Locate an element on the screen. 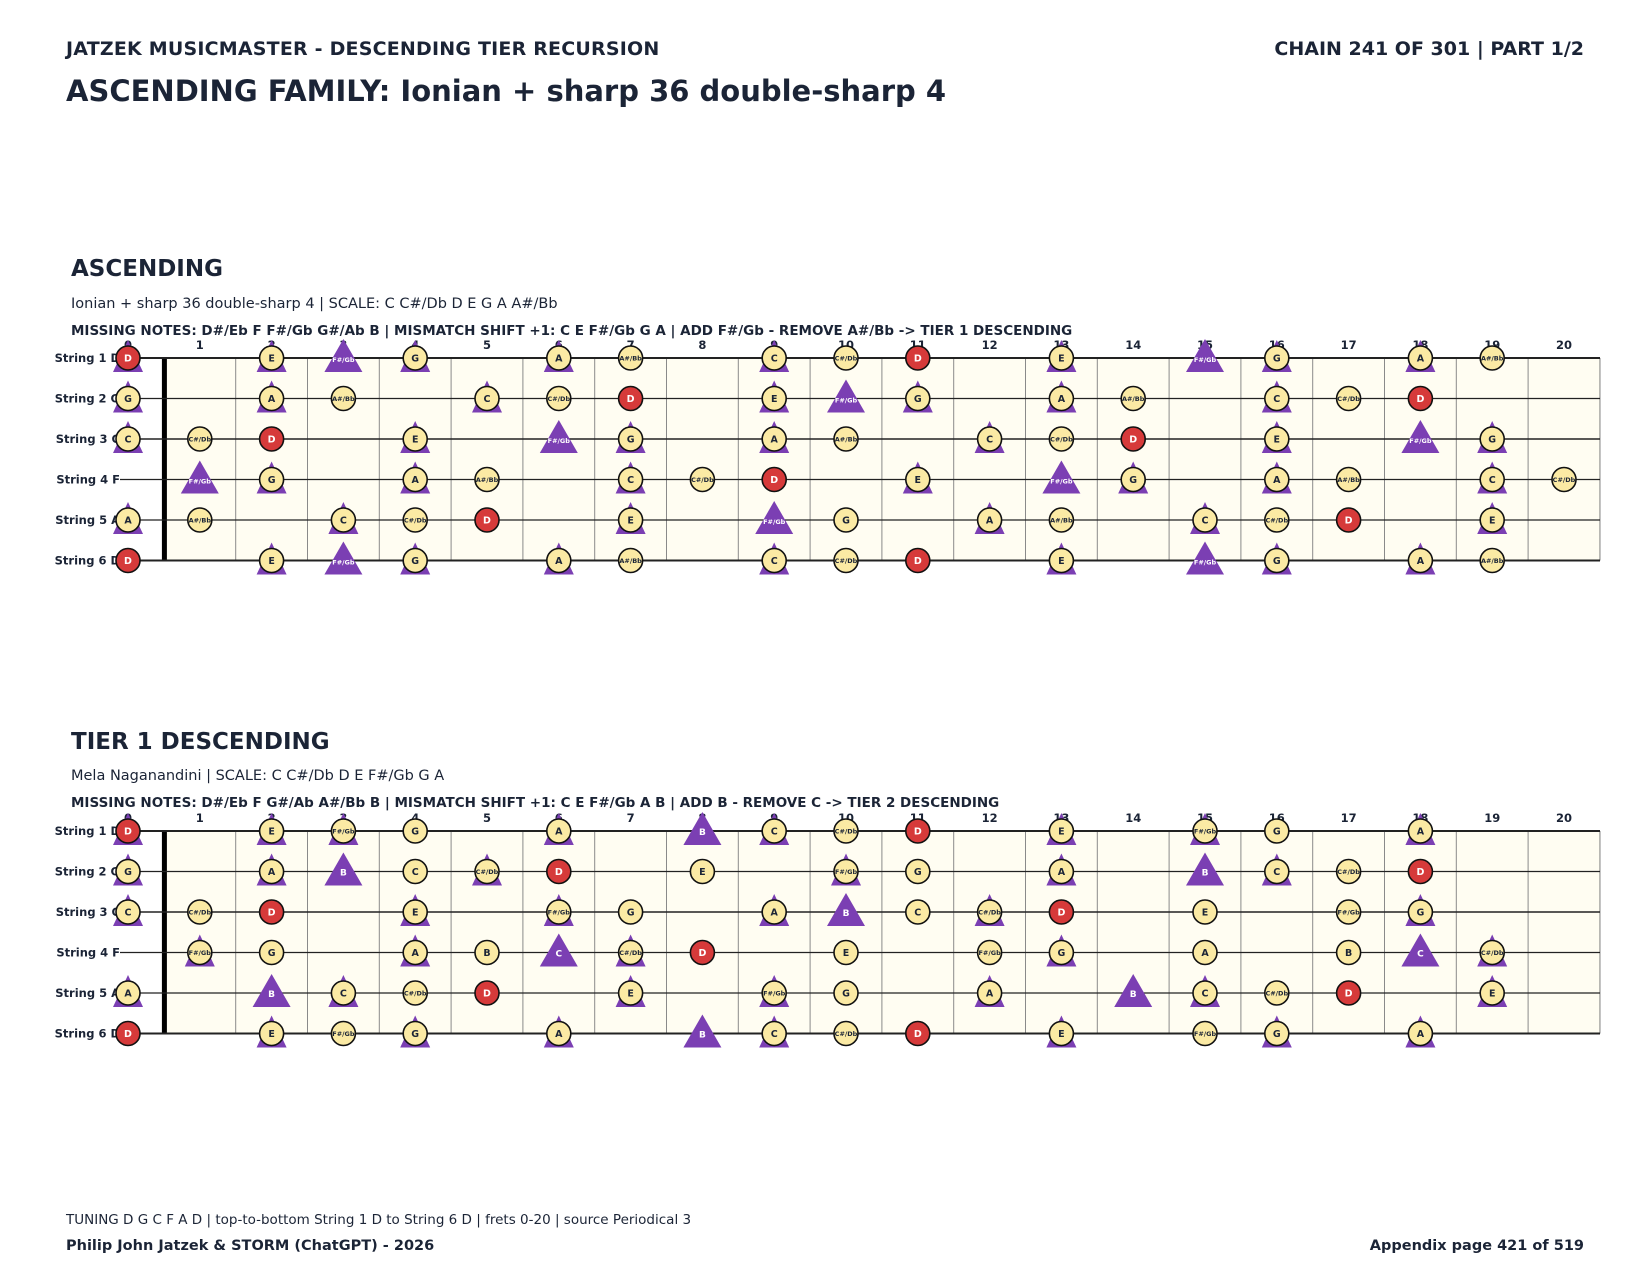 Image resolution: width=1650 pixels, height=1275 pixels. section-title-ascending: ASCENDING is located at coordinates (147, 269).